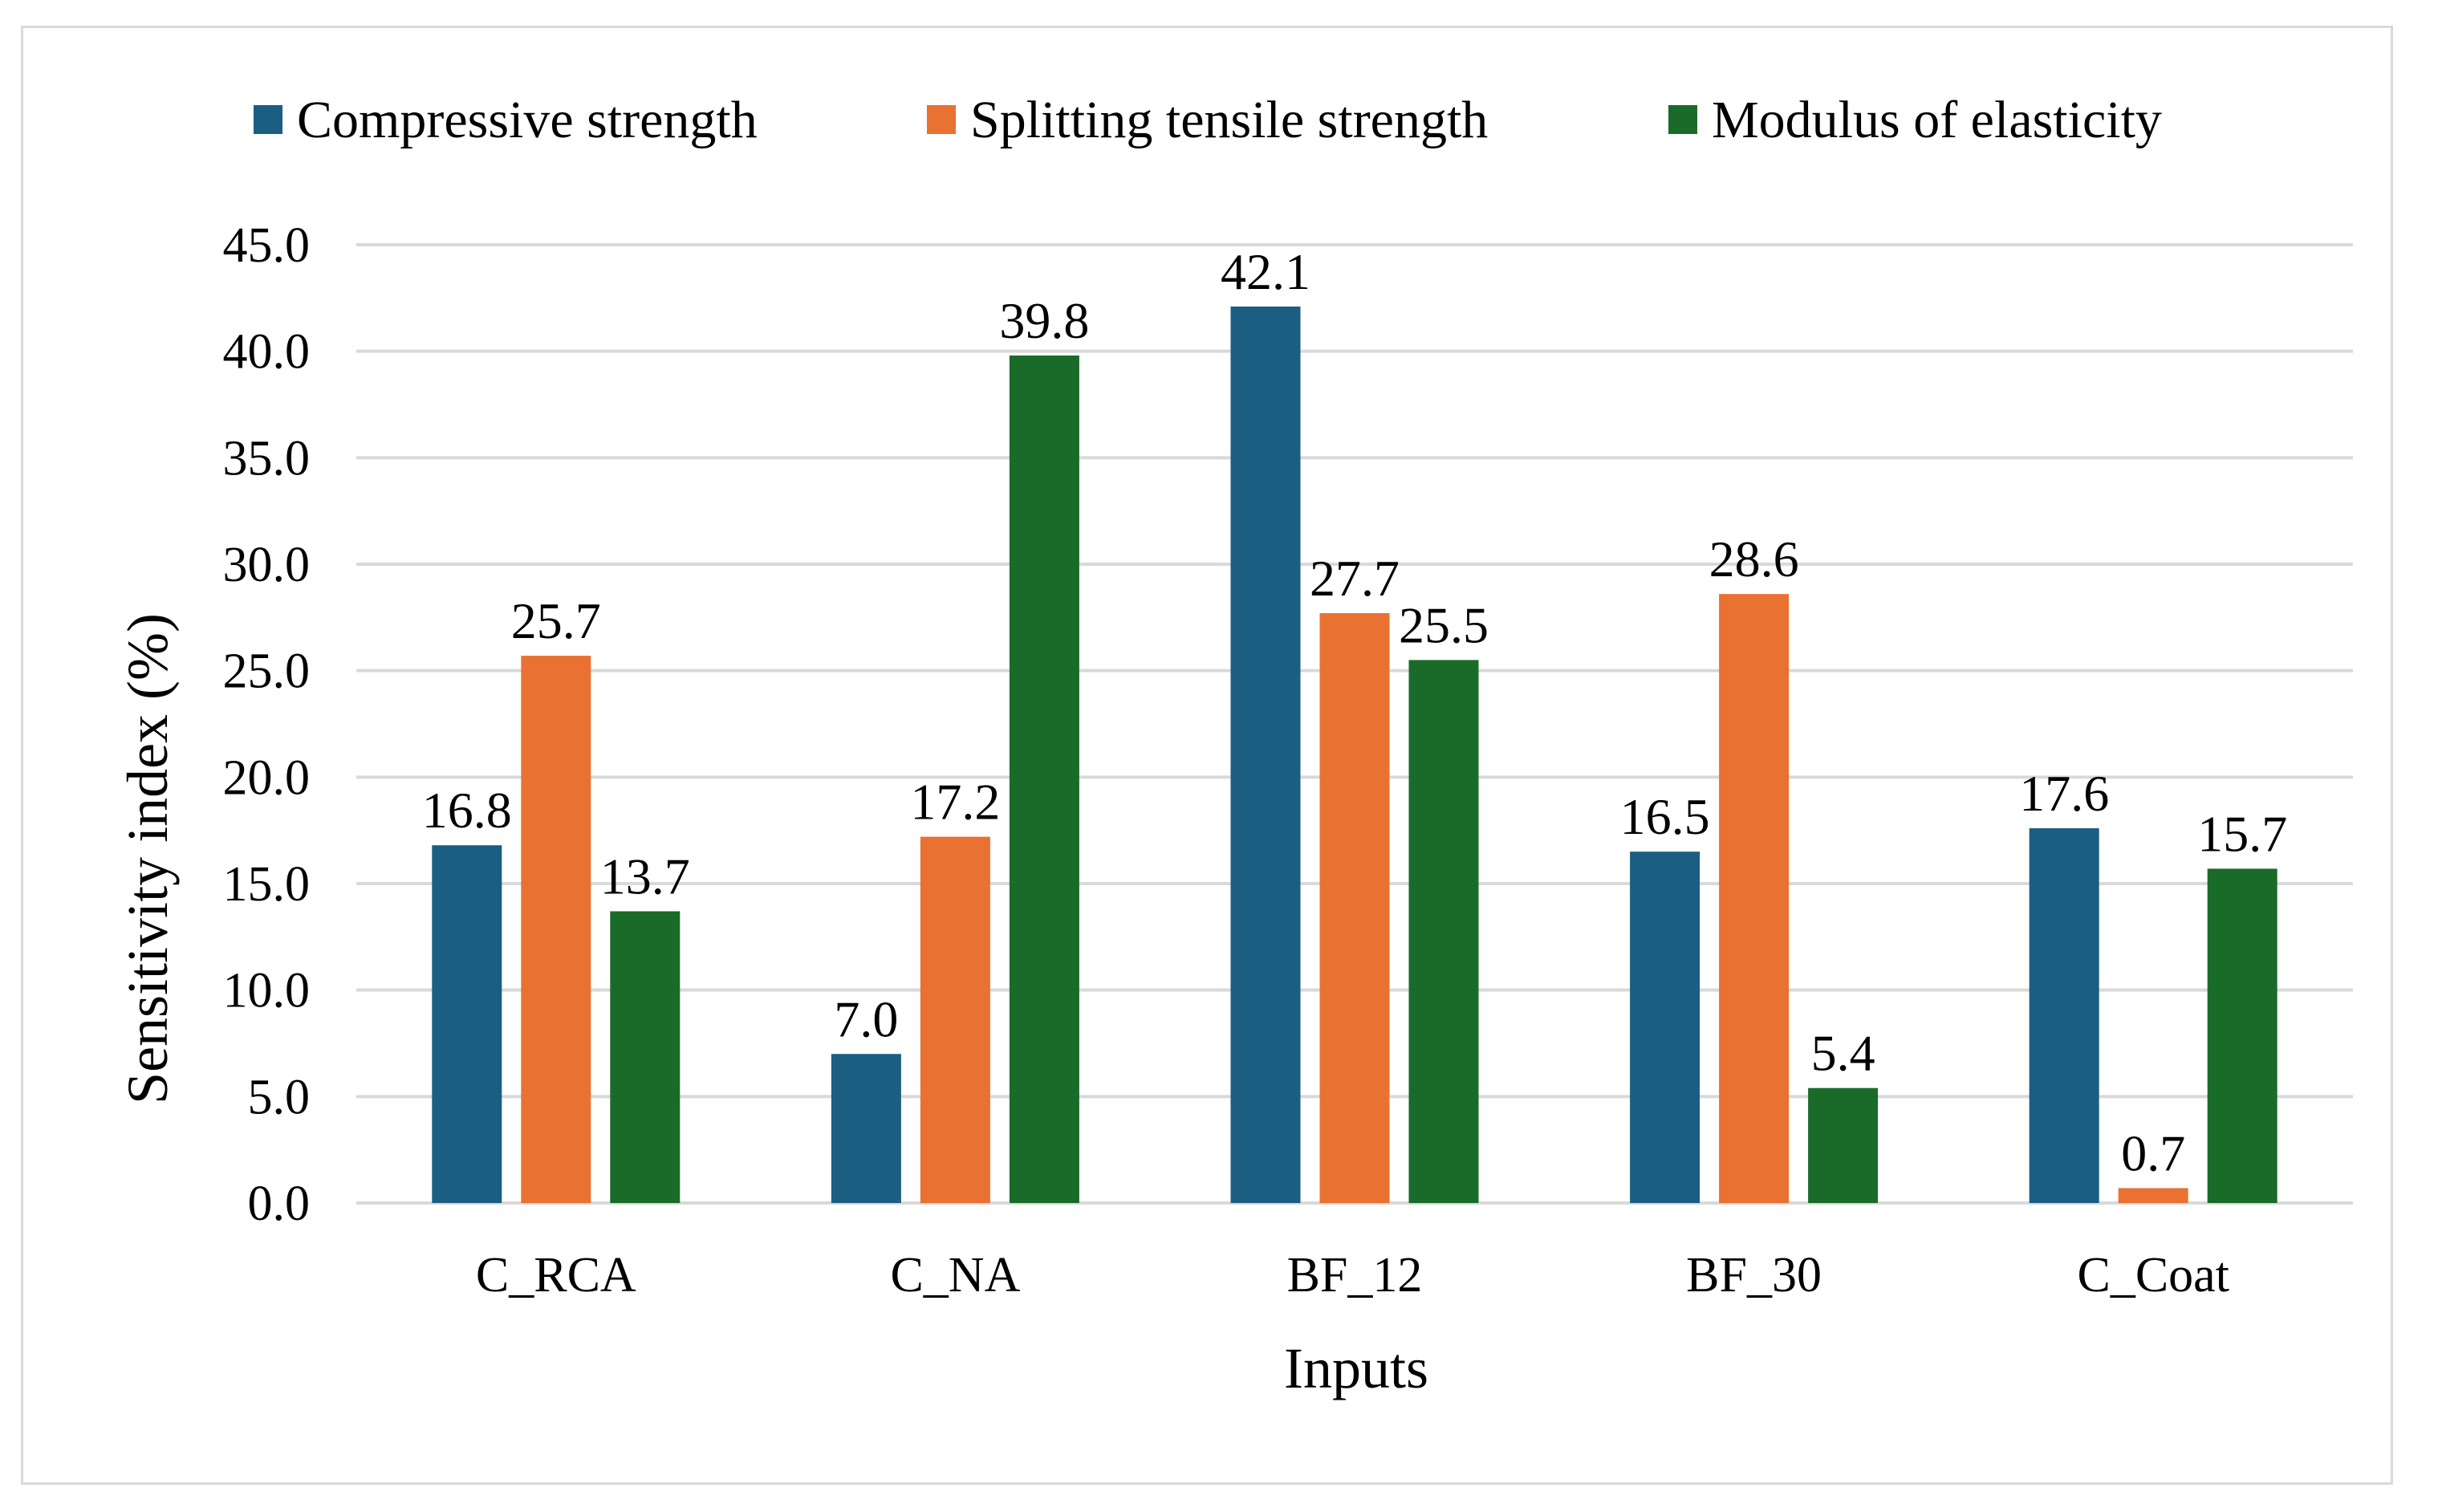 Image resolution: width=2446 pixels, height=1512 pixels. What do you see at coordinates (1044, 779) in the screenshot?
I see `bar-modulus-of-elasticity-c-na` at bounding box center [1044, 779].